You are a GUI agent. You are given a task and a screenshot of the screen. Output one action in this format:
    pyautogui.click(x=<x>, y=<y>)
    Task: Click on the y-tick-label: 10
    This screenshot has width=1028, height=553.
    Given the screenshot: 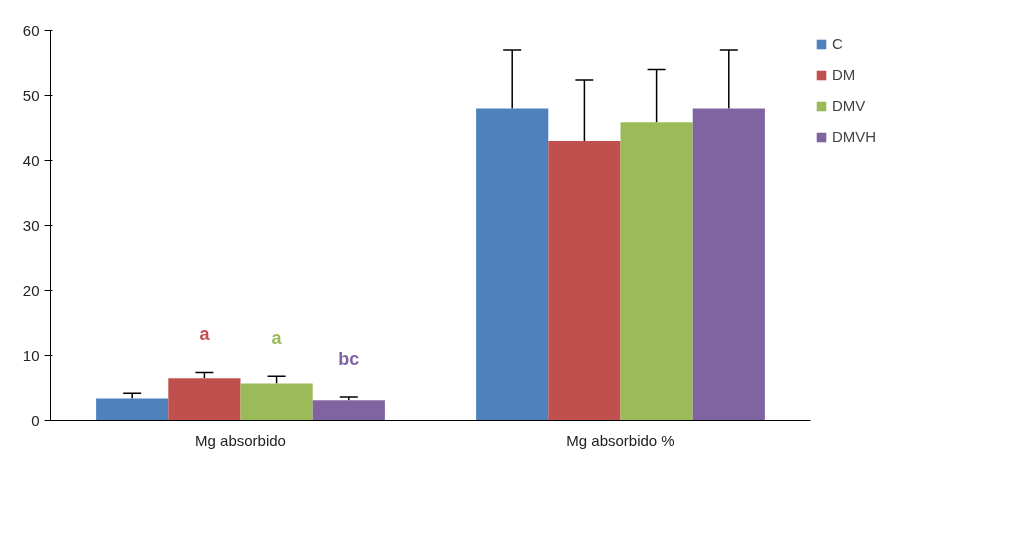 What is the action you would take?
    pyautogui.click(x=31, y=355)
    